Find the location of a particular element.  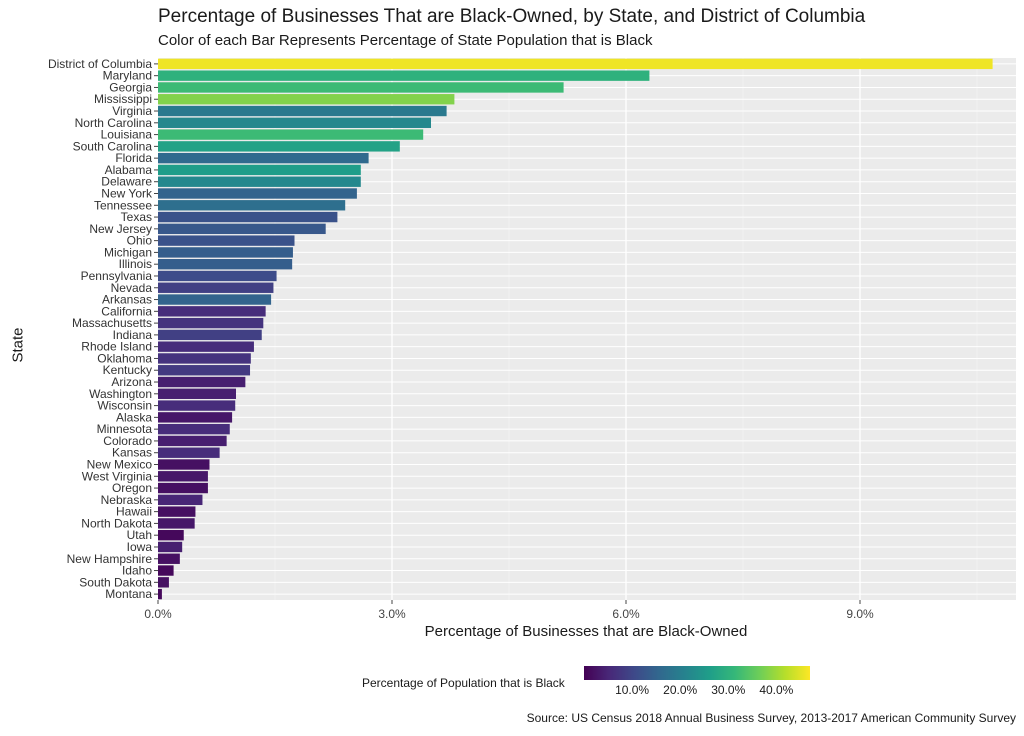

y-tick-label: New York is located at coordinates (127, 194).